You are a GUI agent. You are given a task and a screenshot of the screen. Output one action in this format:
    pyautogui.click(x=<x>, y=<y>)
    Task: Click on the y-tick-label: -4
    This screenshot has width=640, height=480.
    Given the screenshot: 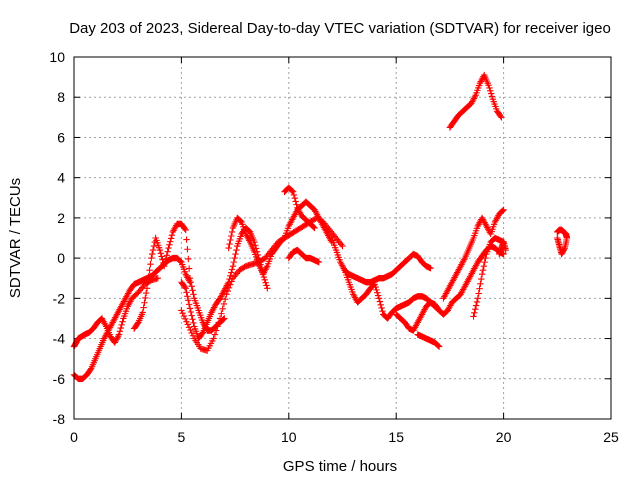 What is the action you would take?
    pyautogui.click(x=59, y=339)
    